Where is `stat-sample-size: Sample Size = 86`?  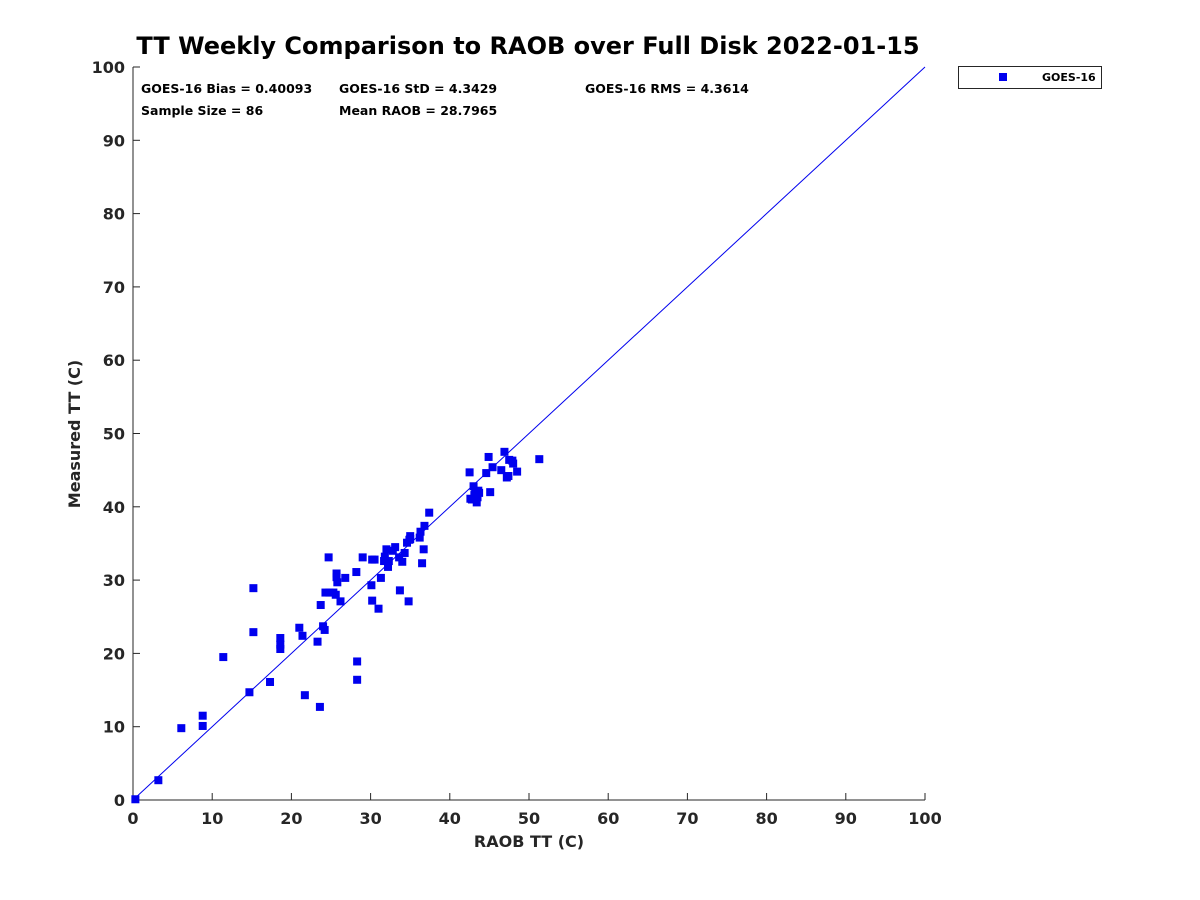 stat-sample-size: Sample Size = 86 is located at coordinates (202, 110).